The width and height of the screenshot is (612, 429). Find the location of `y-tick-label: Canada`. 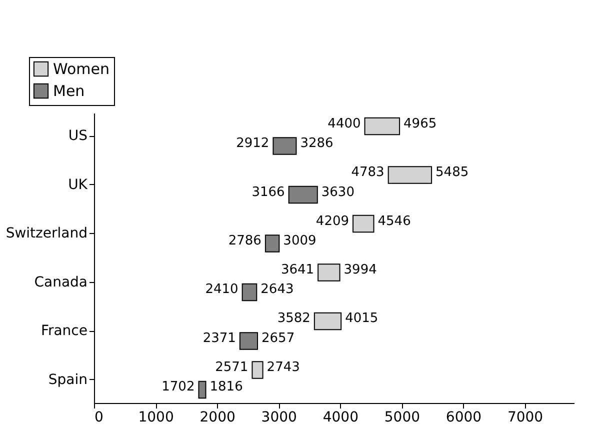

y-tick-label: Canada is located at coordinates (61, 282).